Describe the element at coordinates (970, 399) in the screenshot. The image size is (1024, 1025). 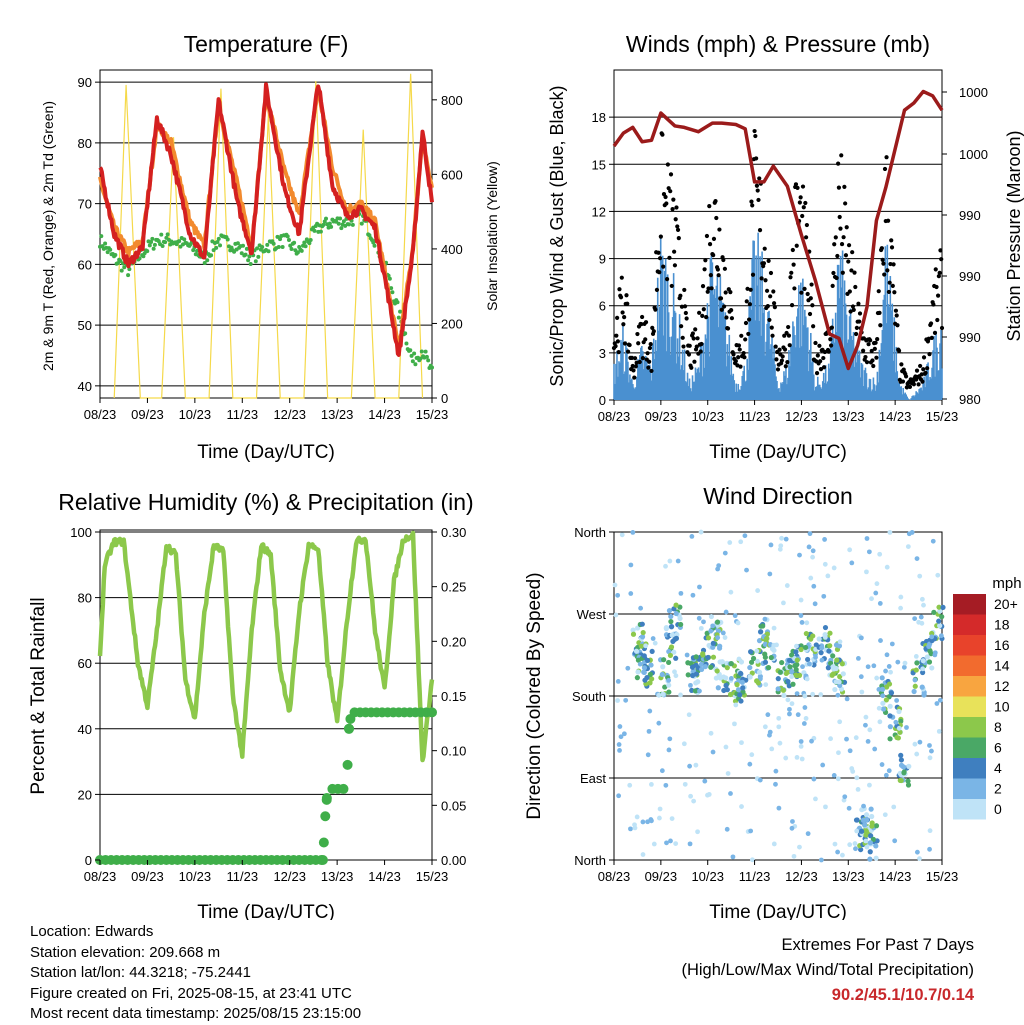
I see `y-right-tick-label: 980` at that location.